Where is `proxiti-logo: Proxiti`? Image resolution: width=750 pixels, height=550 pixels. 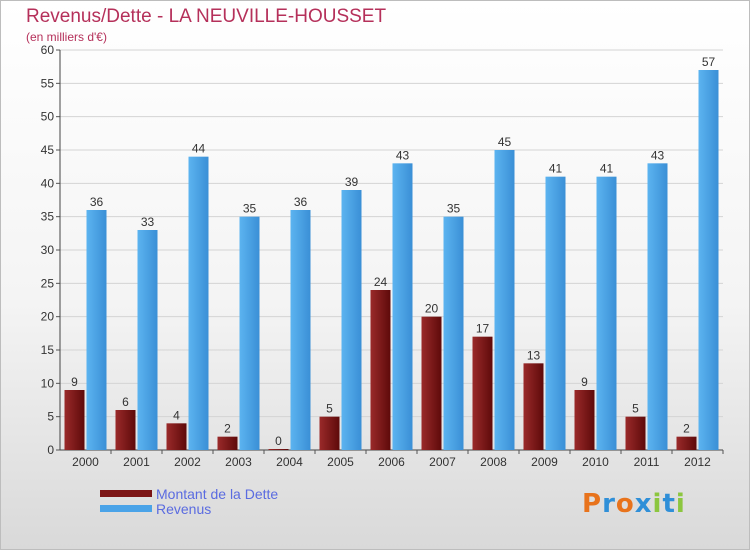 proxiti-logo: Proxiti is located at coordinates (634, 504).